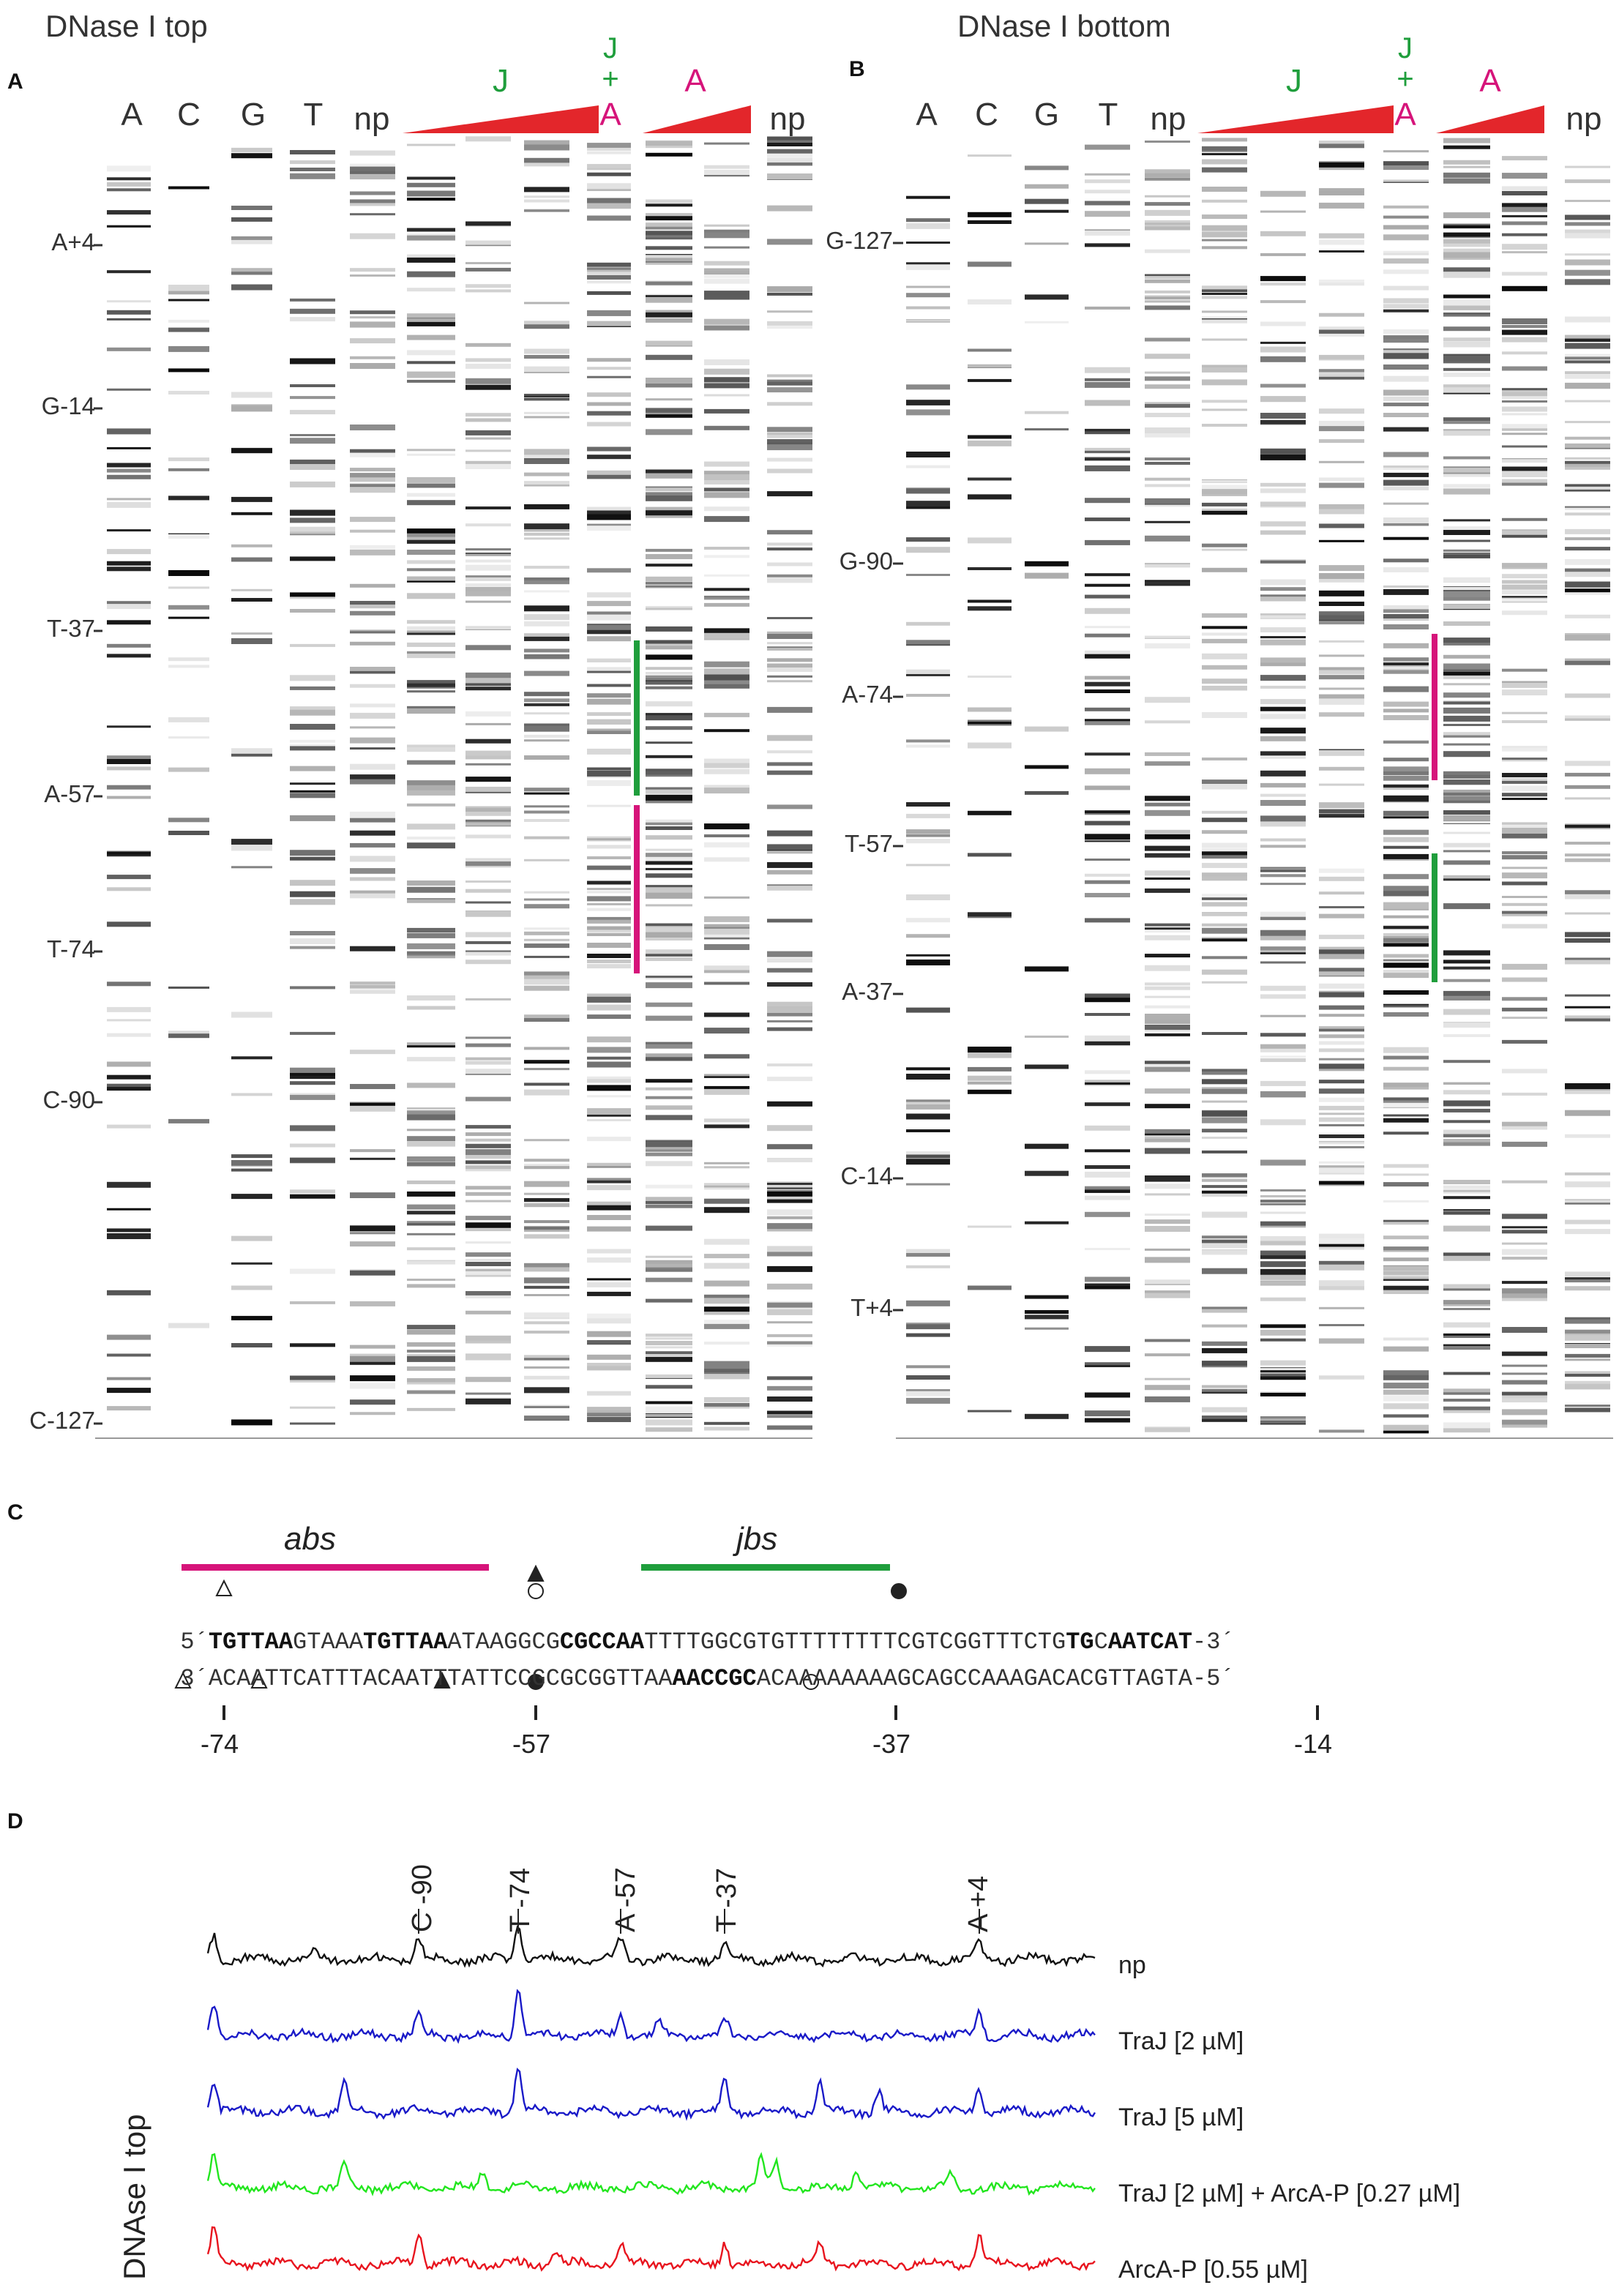  What do you see at coordinates (1181, 2041) in the screenshot?
I see `trace-label-traj2: TraJ [2 µM]` at bounding box center [1181, 2041].